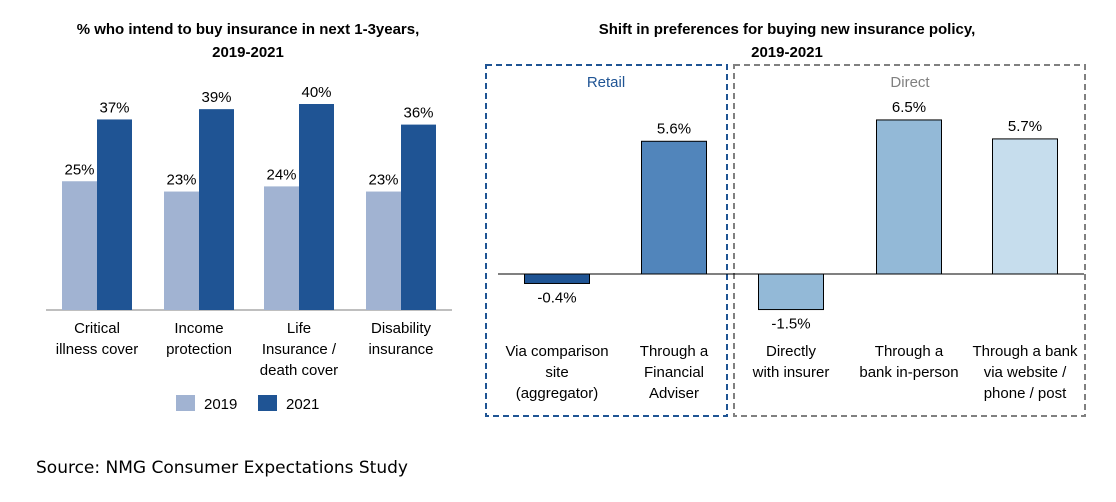 This screenshot has height=502, width=1116. Describe the element at coordinates (910, 82) in the screenshot. I see `direct-group-label: Direct` at that location.